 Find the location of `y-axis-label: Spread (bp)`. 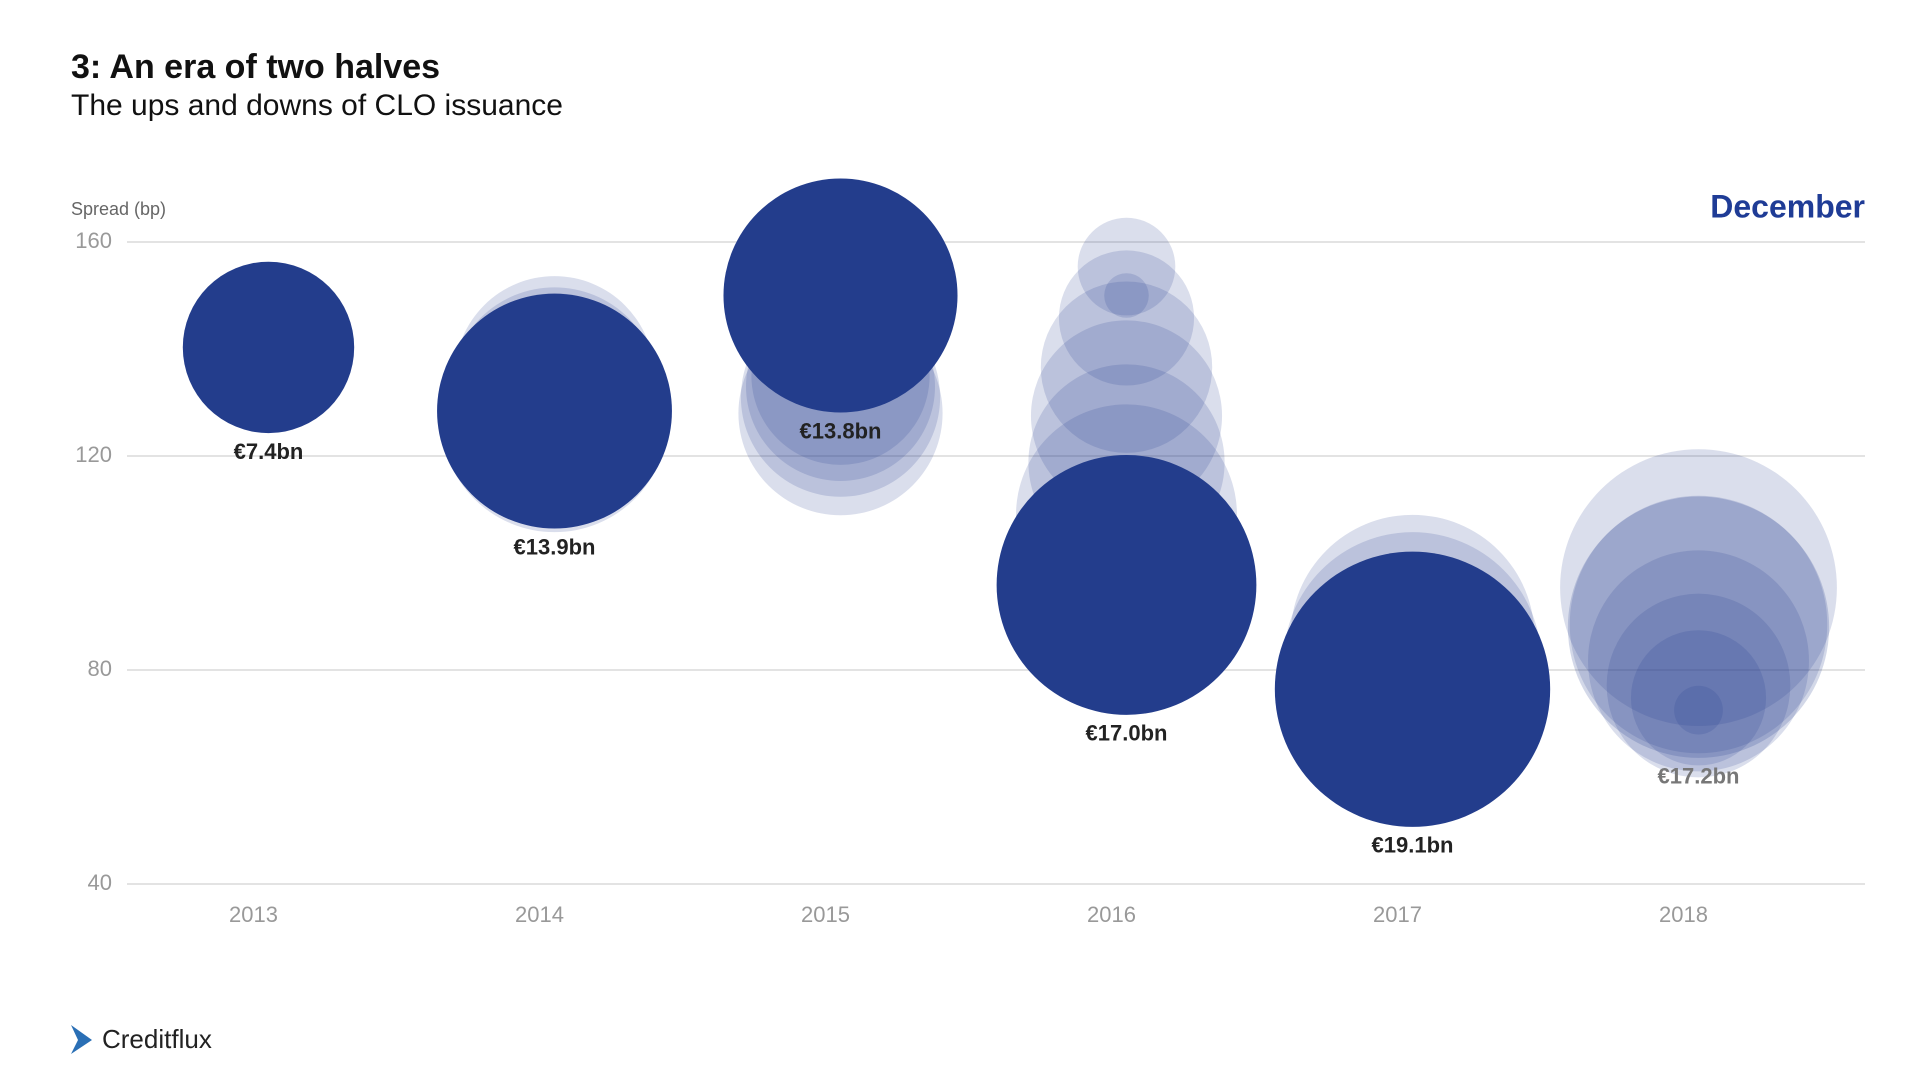

y-axis-label: Spread (bp) is located at coordinates (118, 209).